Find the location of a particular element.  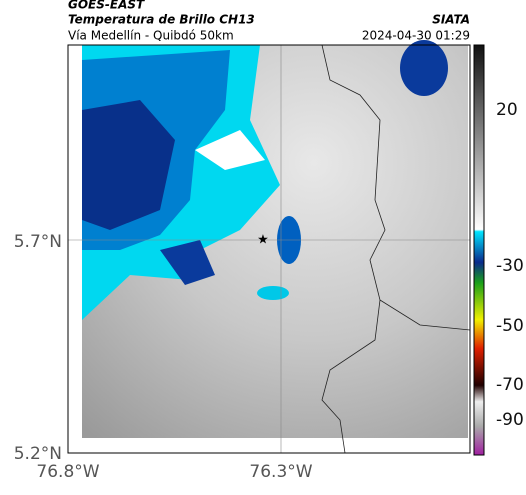

colorbar-tick: -90 is located at coordinates (510, 420).